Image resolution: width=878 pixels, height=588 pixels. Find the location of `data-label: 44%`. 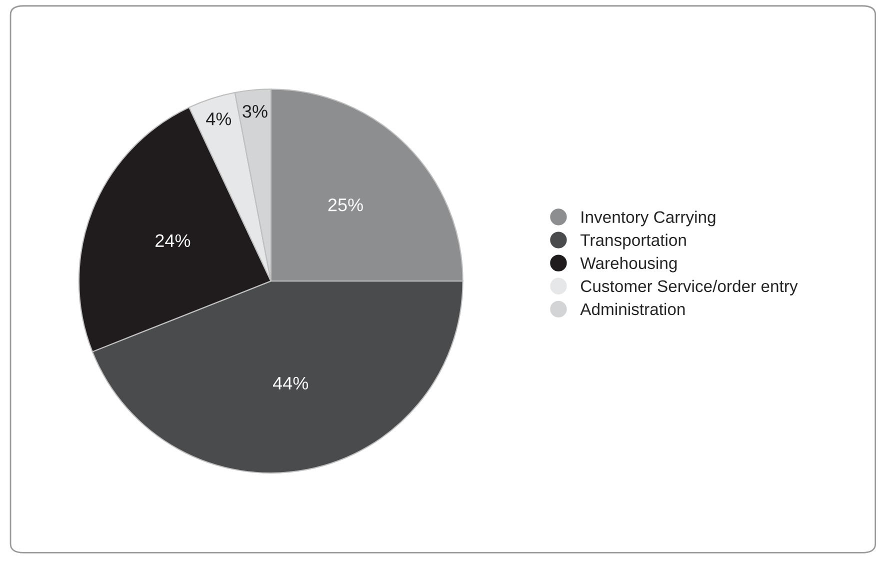

data-label: 44% is located at coordinates (290, 383).